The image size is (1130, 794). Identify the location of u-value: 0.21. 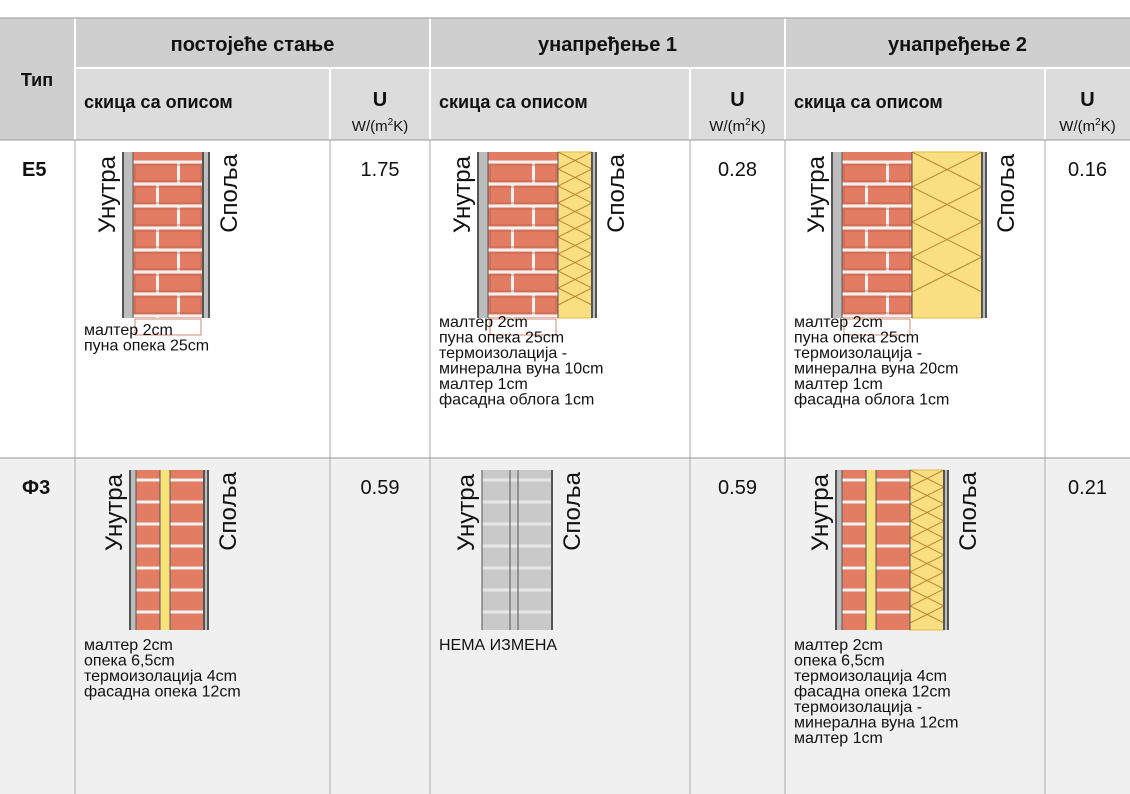
(1087, 488).